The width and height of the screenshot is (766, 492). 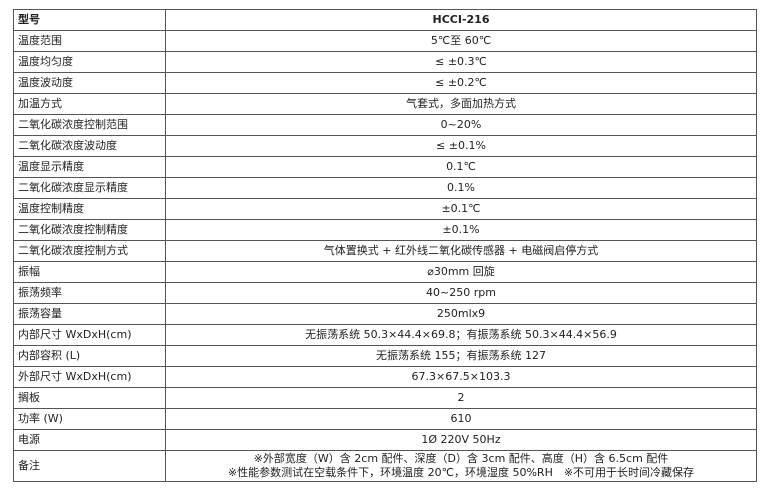 I want to click on table-row: 电源 1Ø 220V 50Hz, so click(x=385, y=440).